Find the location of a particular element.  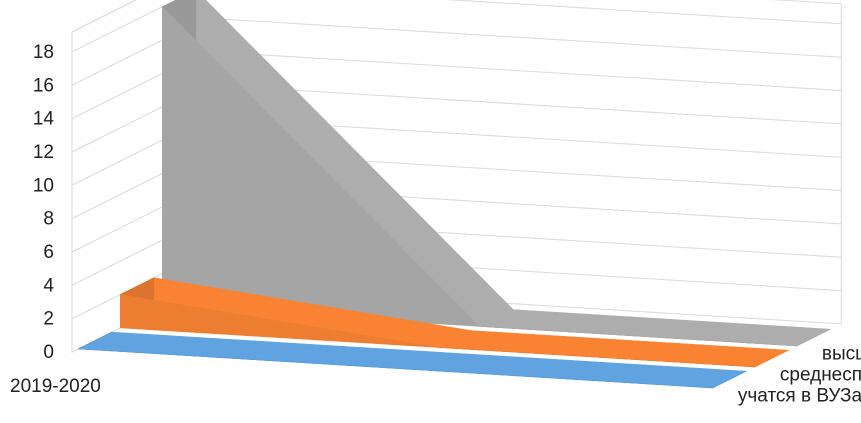

category-labels: 2019-2020 is located at coordinates (55, 386).